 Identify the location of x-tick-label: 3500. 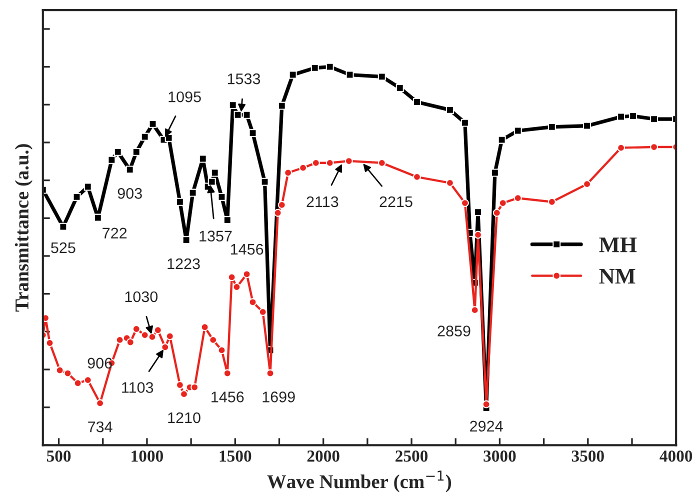
(588, 456).